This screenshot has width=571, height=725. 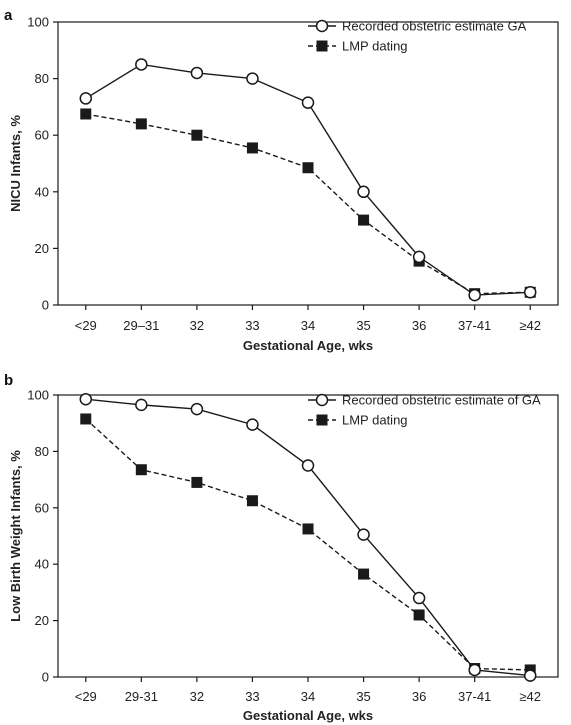 I want to click on x-tick-label: 29–31, so click(x=141, y=325).